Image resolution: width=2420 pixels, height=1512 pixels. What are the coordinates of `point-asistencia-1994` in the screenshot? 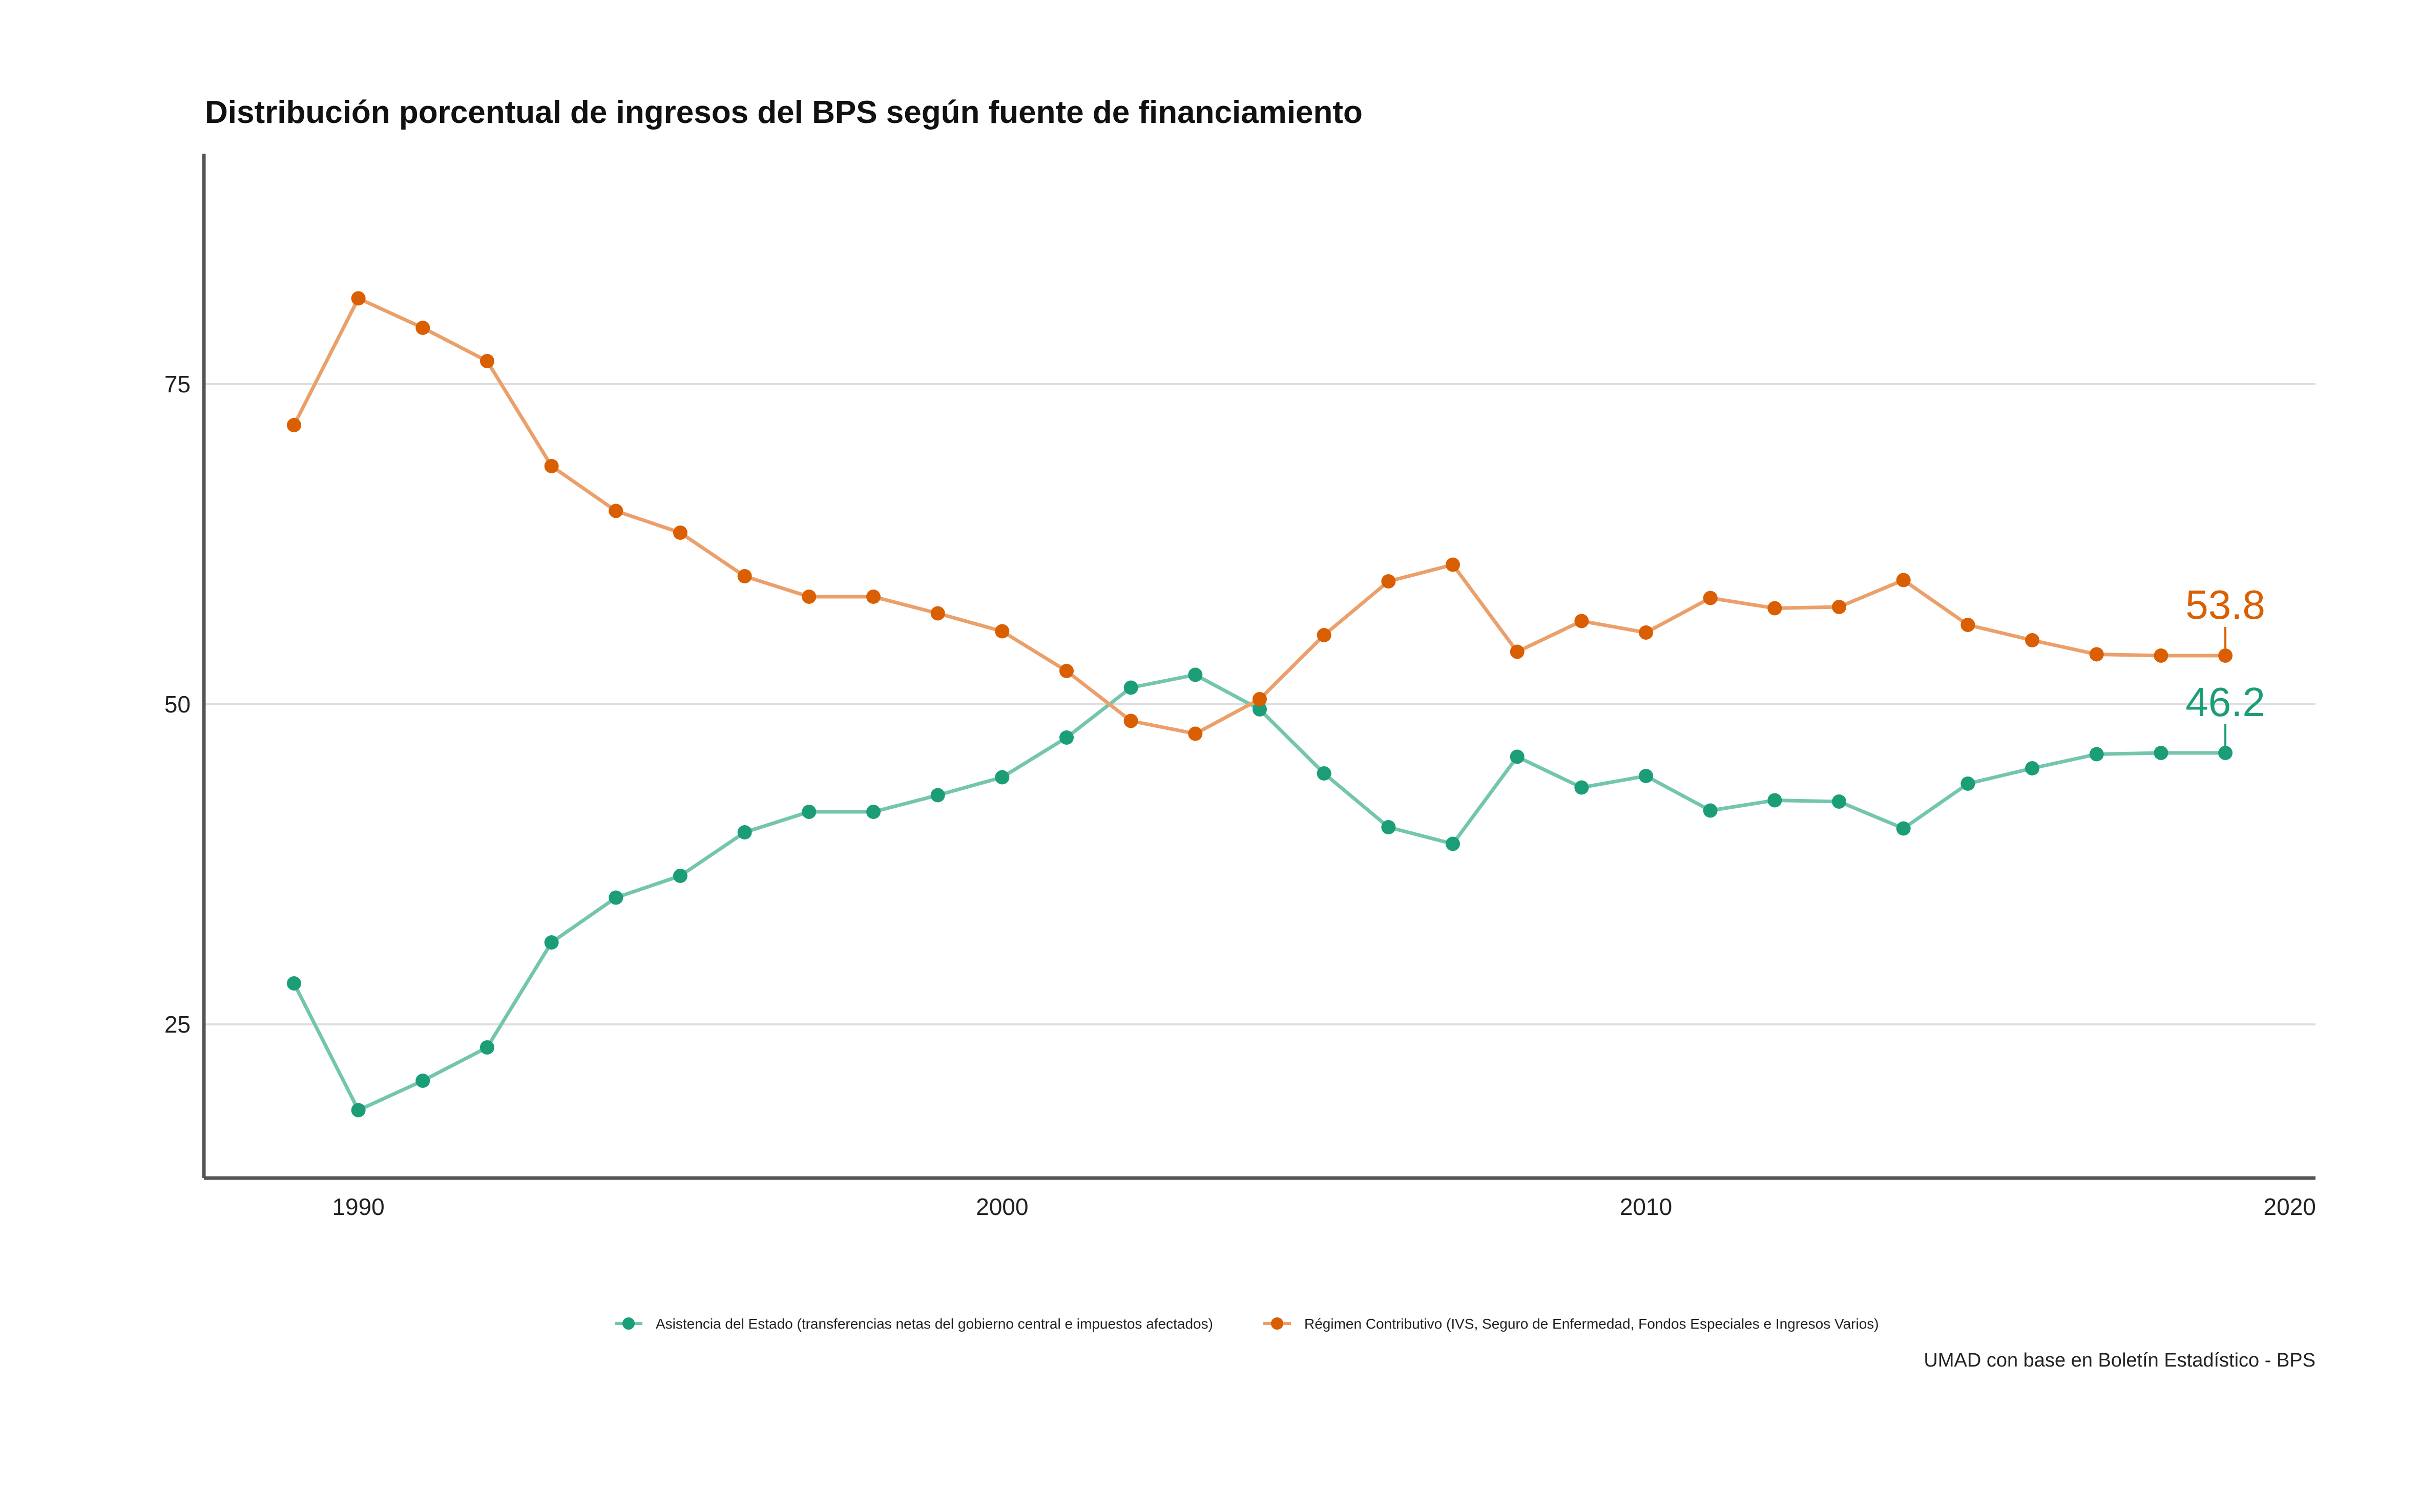 It's located at (616, 897).